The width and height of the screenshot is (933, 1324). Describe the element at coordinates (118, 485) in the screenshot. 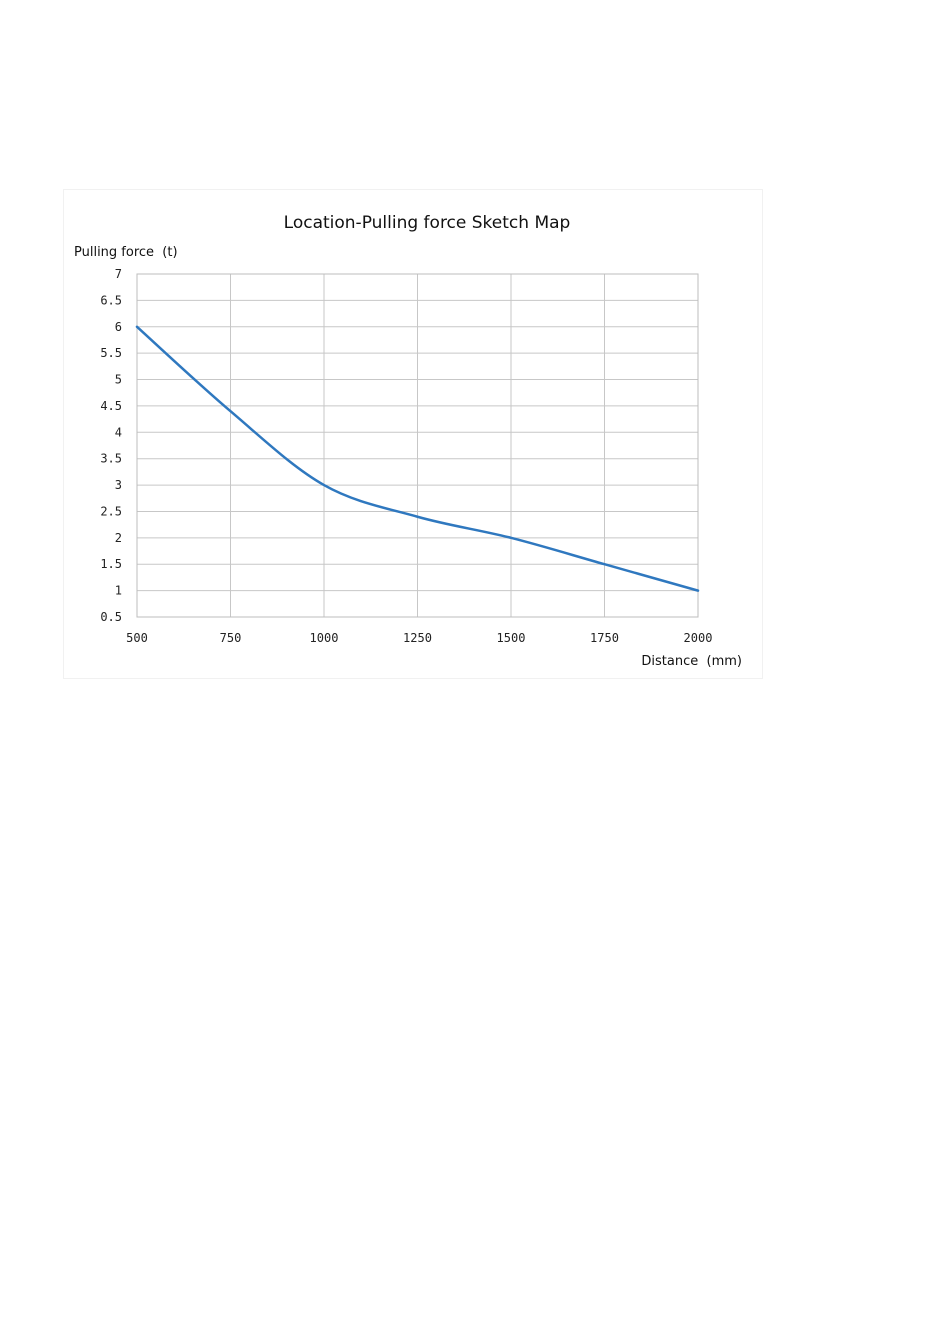

I see `y-tick-label: 3` at that location.